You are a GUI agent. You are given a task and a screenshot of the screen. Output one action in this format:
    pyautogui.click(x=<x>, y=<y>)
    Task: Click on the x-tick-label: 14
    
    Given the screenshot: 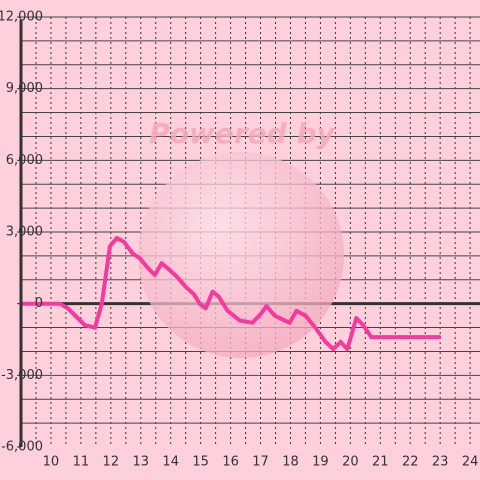 What is the action you would take?
    pyautogui.click(x=170, y=462)
    